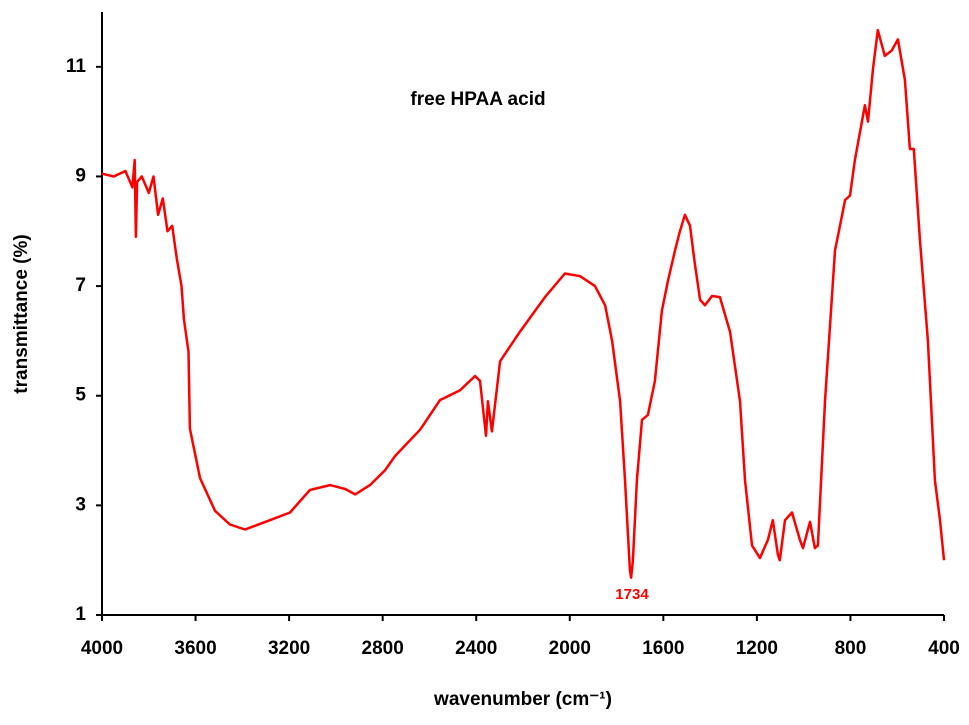  Describe the element at coordinates (289, 648) in the screenshot. I see `x-tick-label: 3200` at that location.